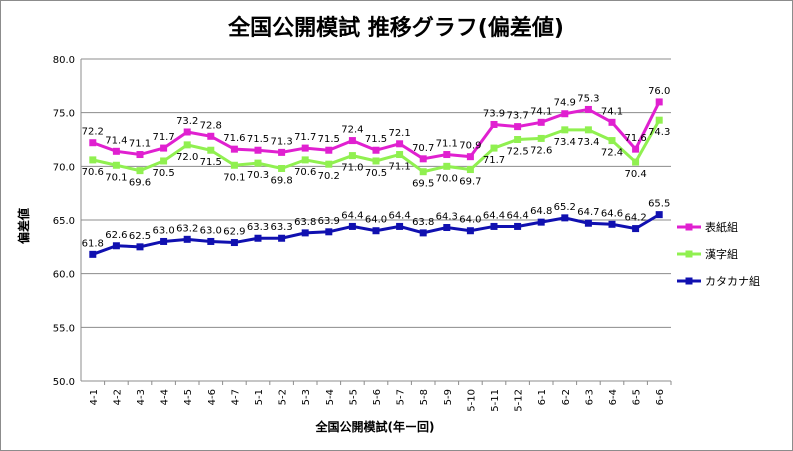  Describe the element at coordinates (116, 235) in the screenshot. I see `data-label: 62.6` at that location.